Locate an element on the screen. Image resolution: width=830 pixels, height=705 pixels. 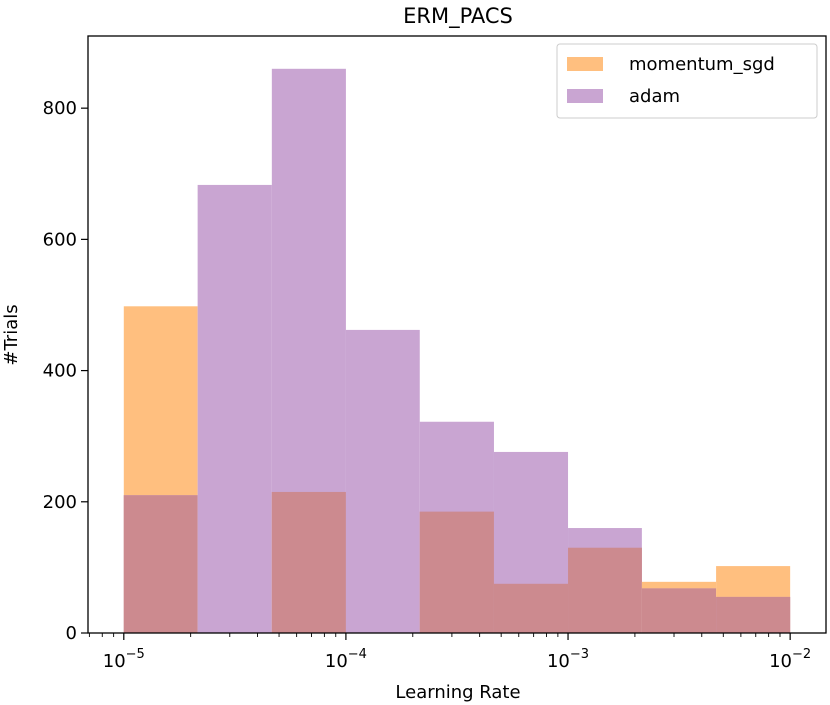
y-tick-label: 600 is located at coordinates (60, 239).